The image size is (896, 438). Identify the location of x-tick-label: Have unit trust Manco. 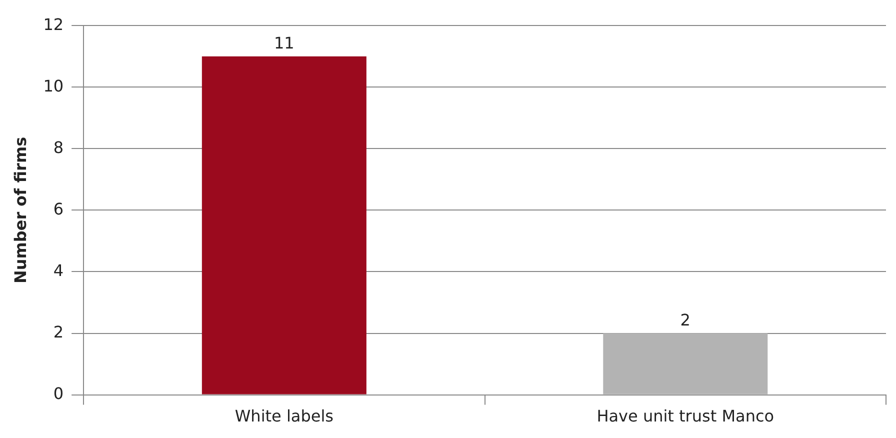
(685, 416).